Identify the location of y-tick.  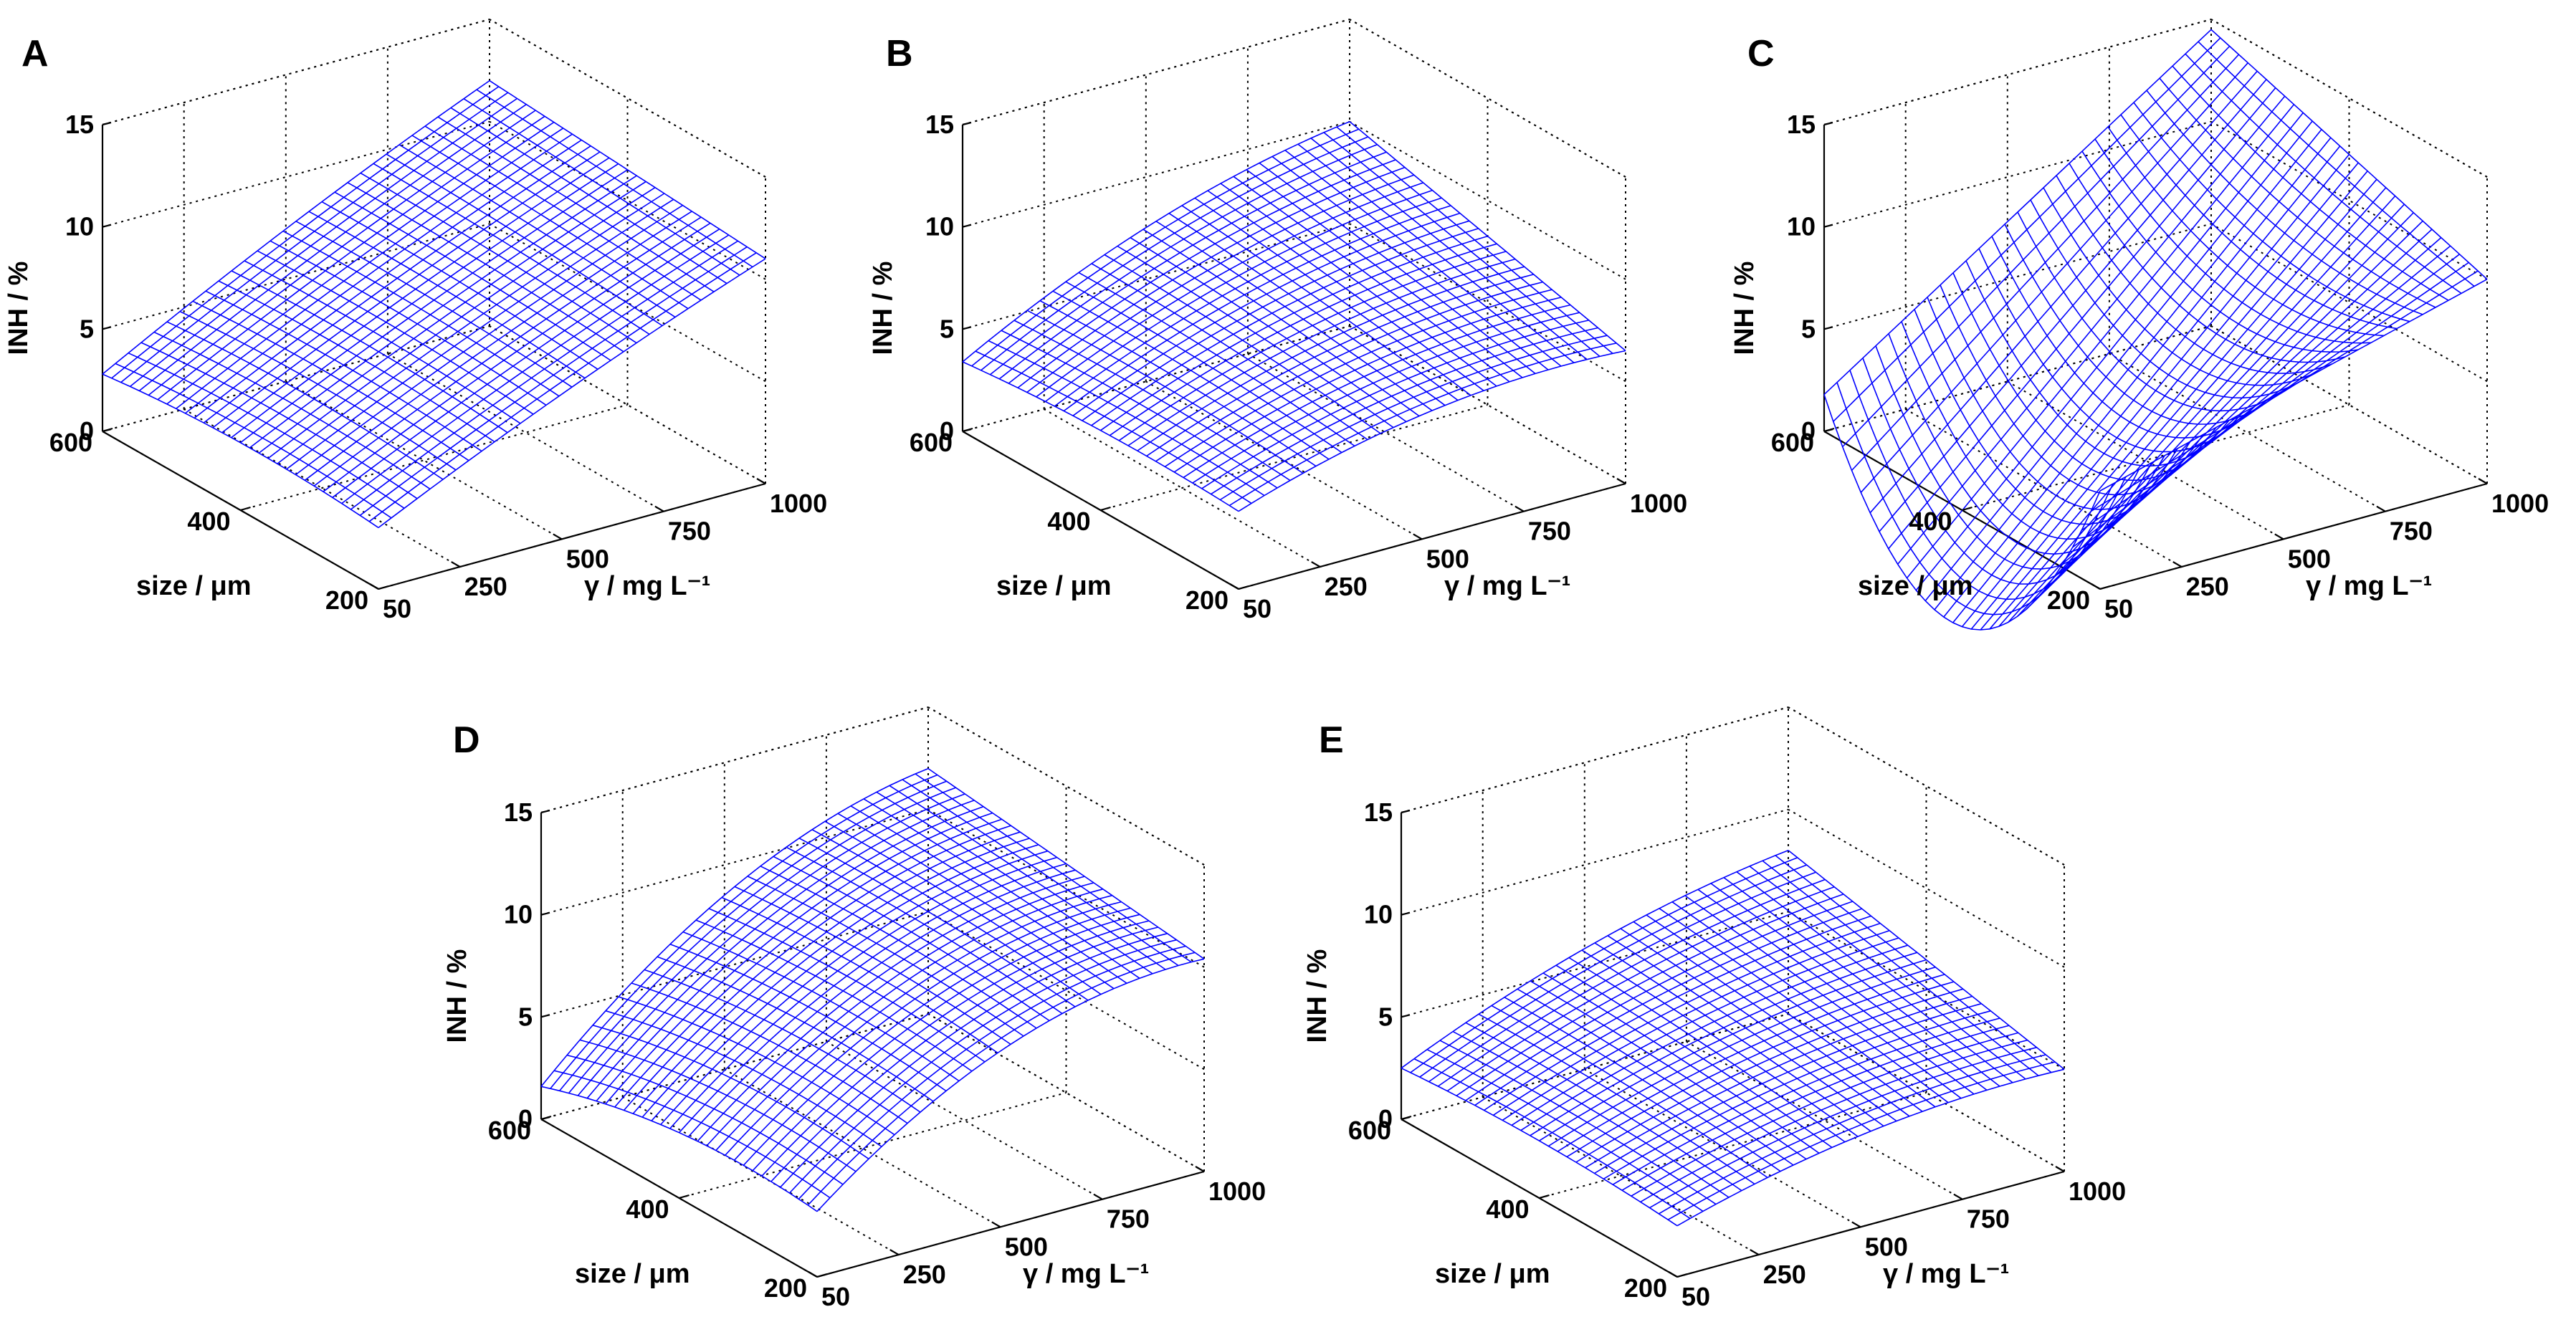
(1682, 1275).